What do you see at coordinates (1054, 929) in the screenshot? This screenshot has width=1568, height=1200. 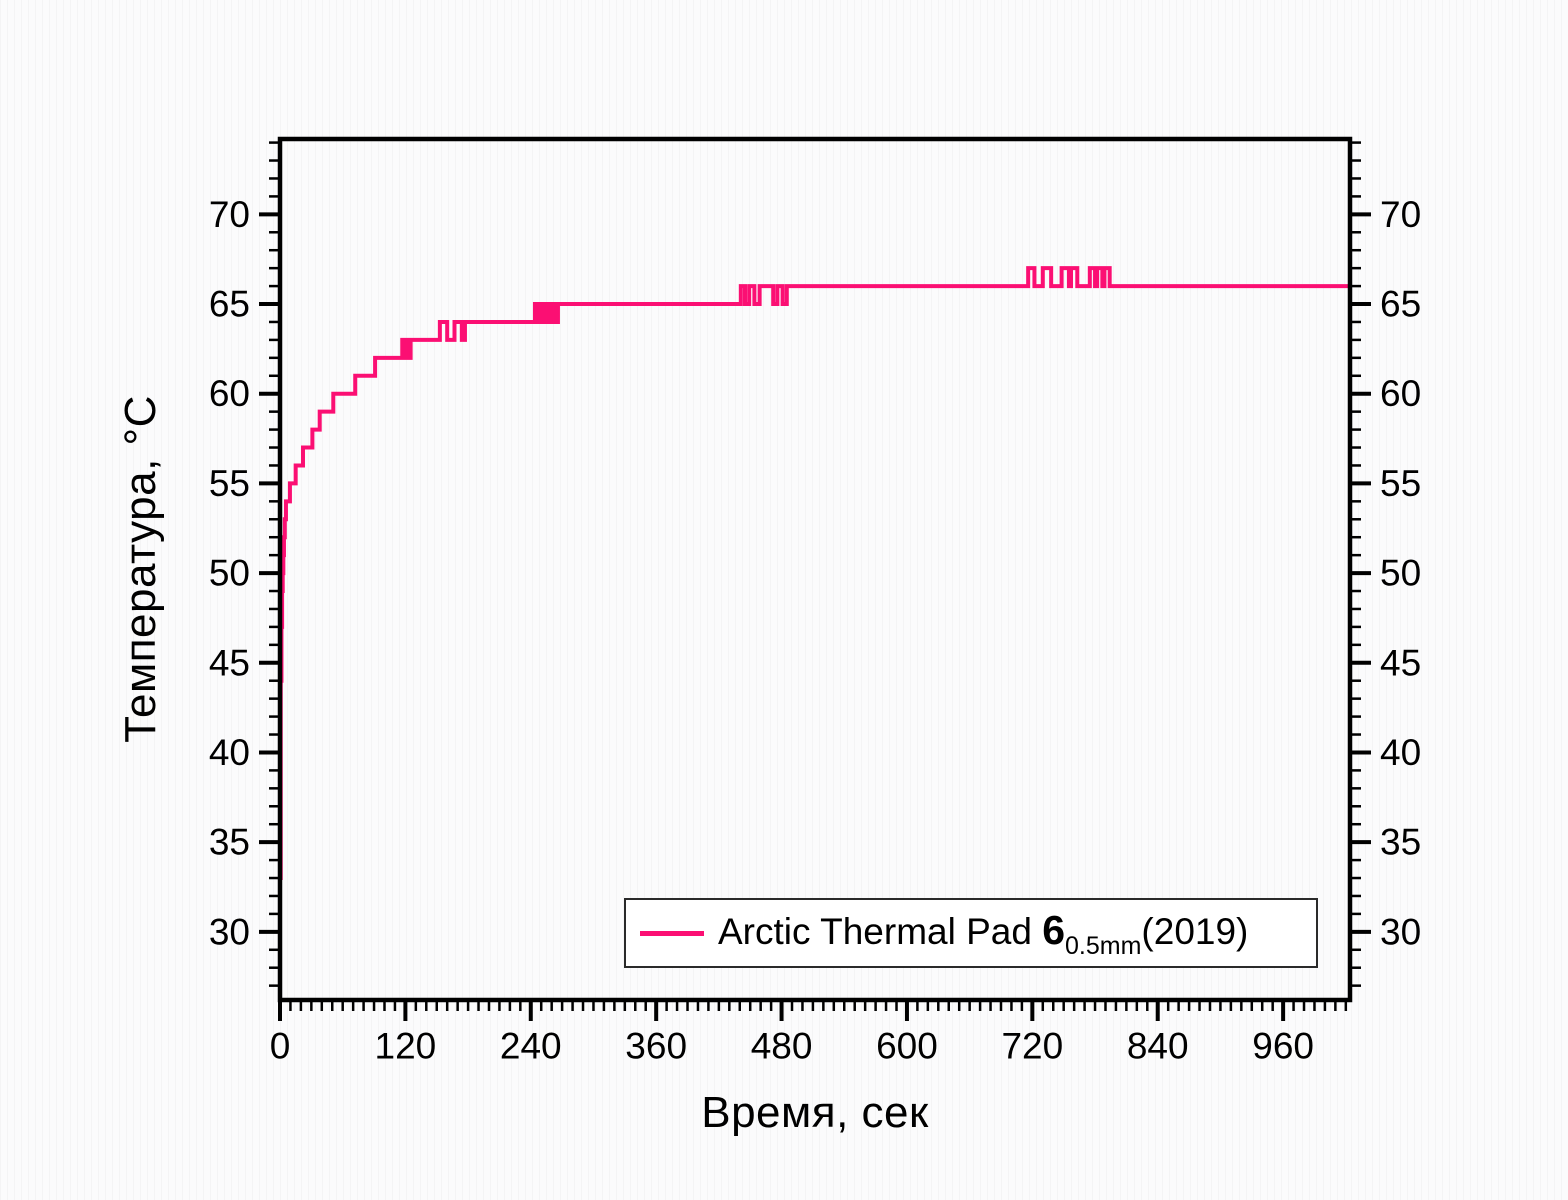 I see `legend-label-bold: 6` at bounding box center [1054, 929].